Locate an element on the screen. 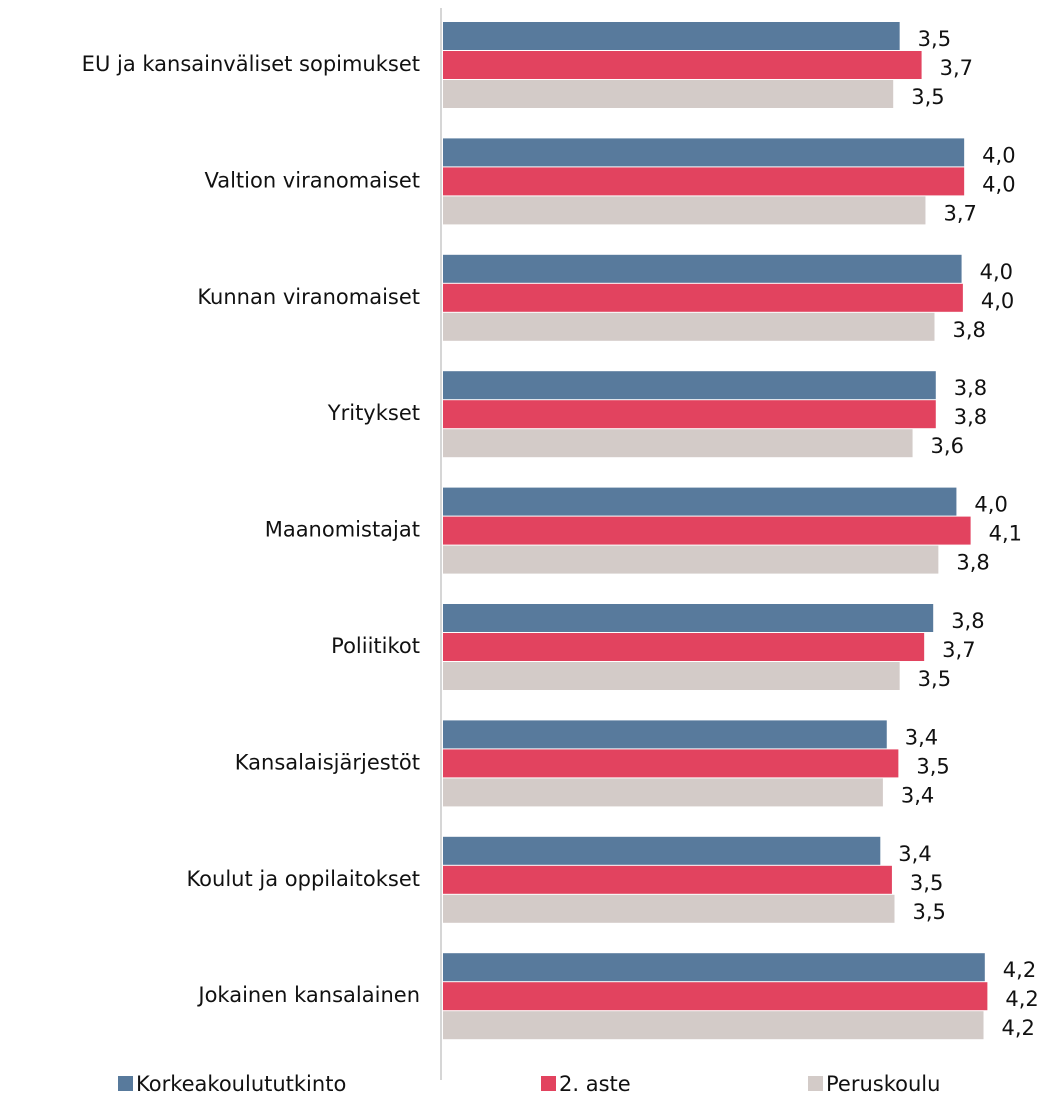  category-label: Kunnan viranomaiset is located at coordinates (308, 297).